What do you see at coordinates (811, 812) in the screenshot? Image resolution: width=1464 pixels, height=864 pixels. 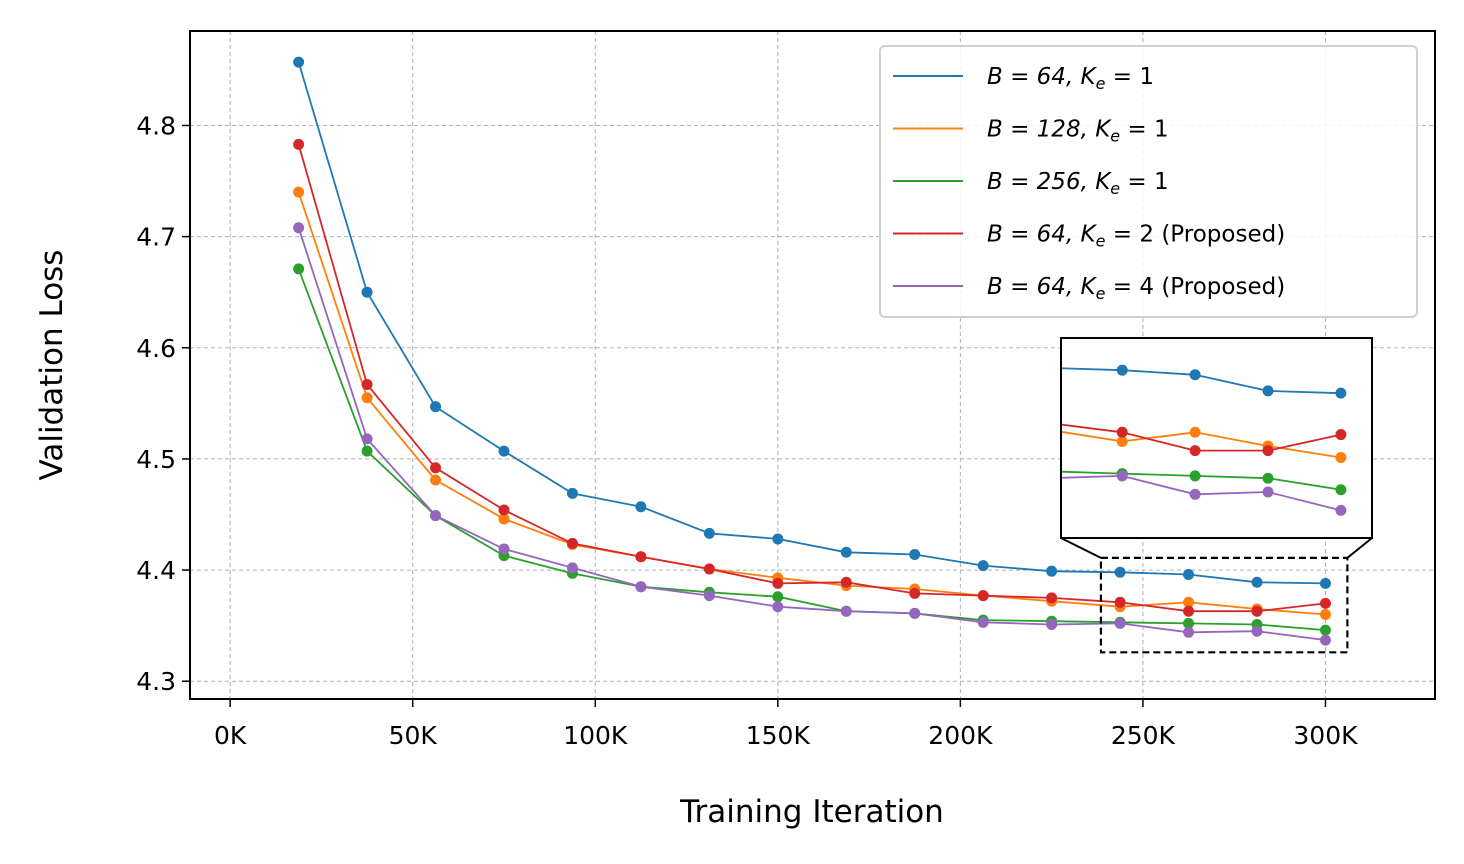 I see `x-axis-title: Training Iteration` at bounding box center [811, 812].